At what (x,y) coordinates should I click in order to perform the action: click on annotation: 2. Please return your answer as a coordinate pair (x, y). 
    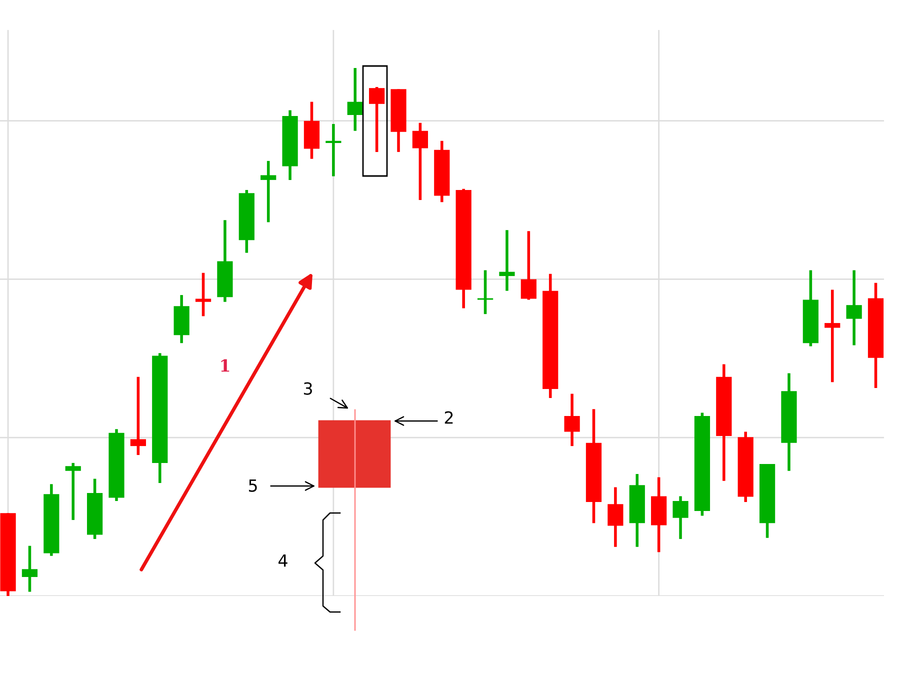
    Looking at the image, I should click on (448, 417).